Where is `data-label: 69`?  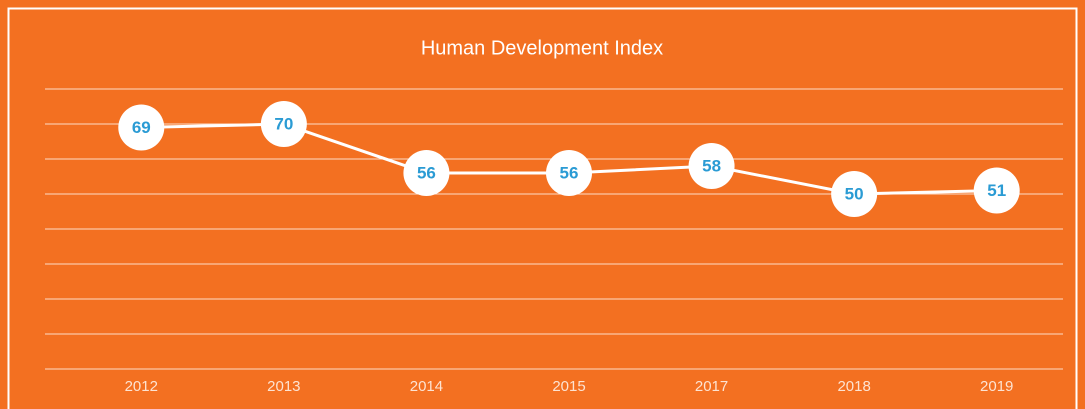
data-label: 69 is located at coordinates (141, 127).